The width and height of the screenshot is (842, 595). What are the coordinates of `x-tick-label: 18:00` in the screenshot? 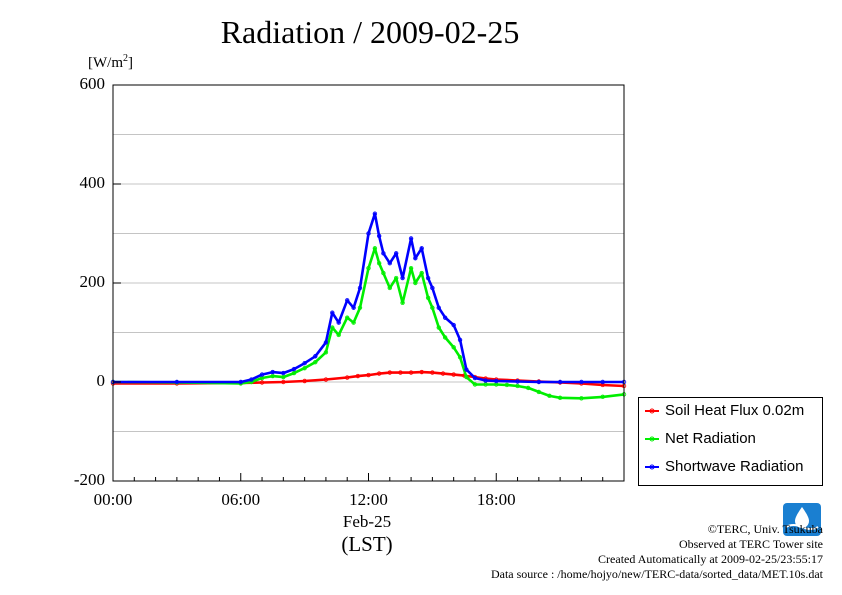 It's located at (496, 499).